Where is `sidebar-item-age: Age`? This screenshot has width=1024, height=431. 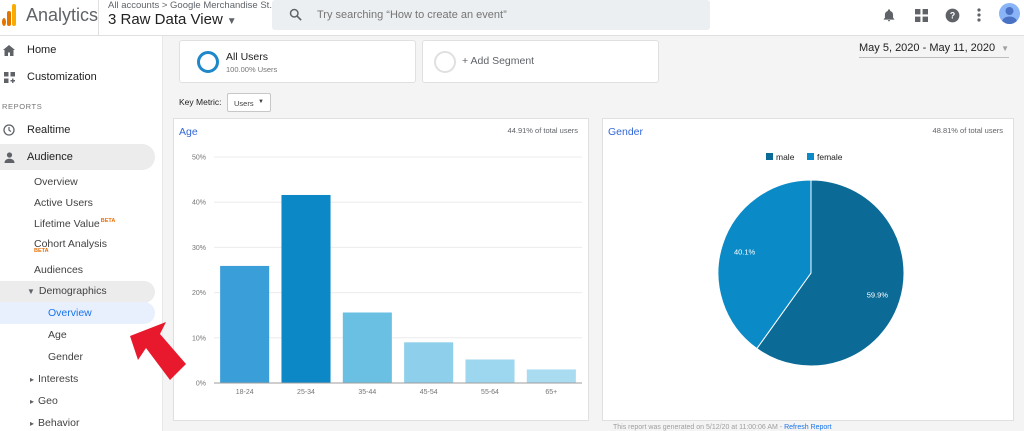
sidebar-item-age: Age is located at coordinates (57, 335).